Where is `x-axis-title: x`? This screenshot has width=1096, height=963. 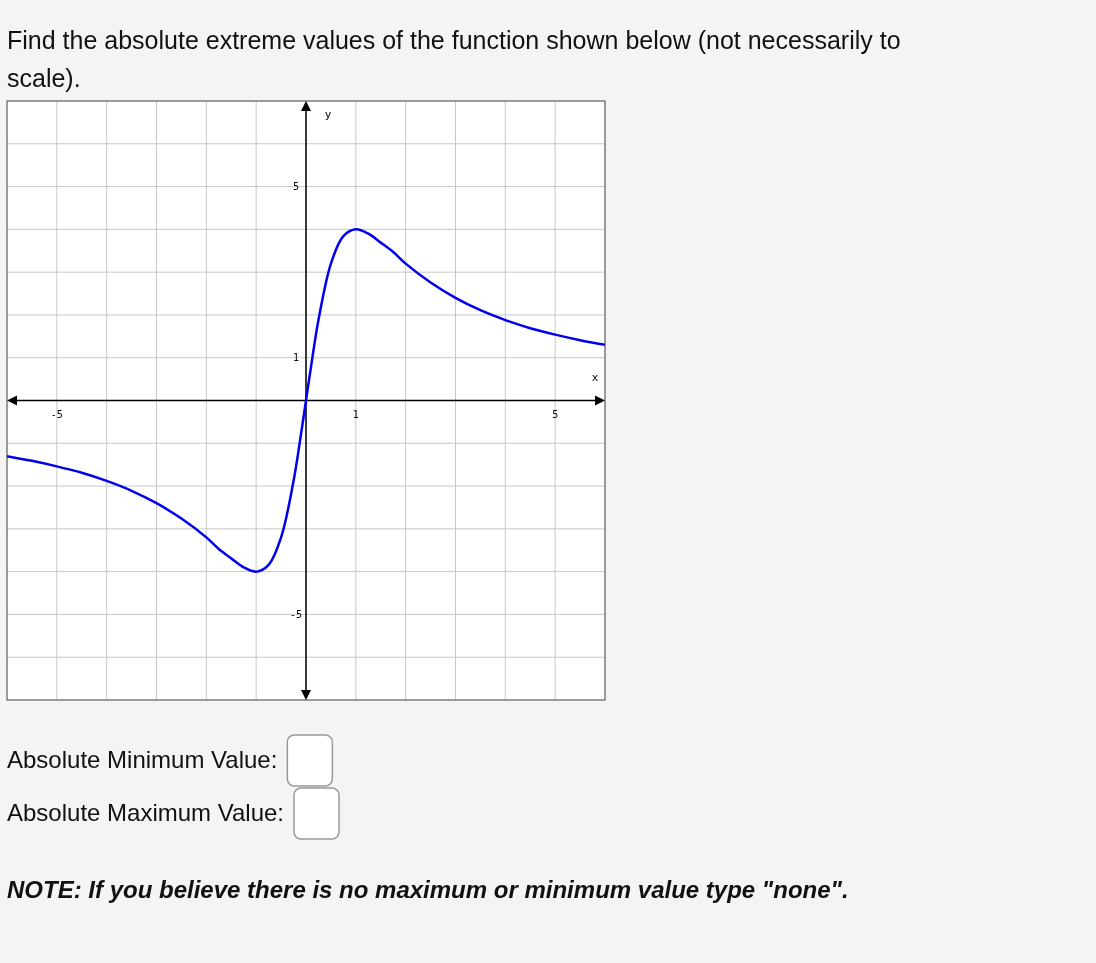 x-axis-title: x is located at coordinates (595, 377).